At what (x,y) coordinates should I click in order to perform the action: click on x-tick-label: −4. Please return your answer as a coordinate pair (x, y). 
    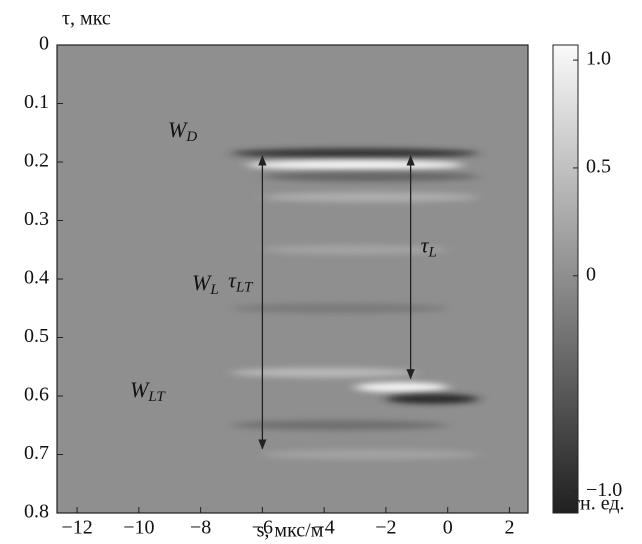
    Looking at the image, I should click on (324, 528).